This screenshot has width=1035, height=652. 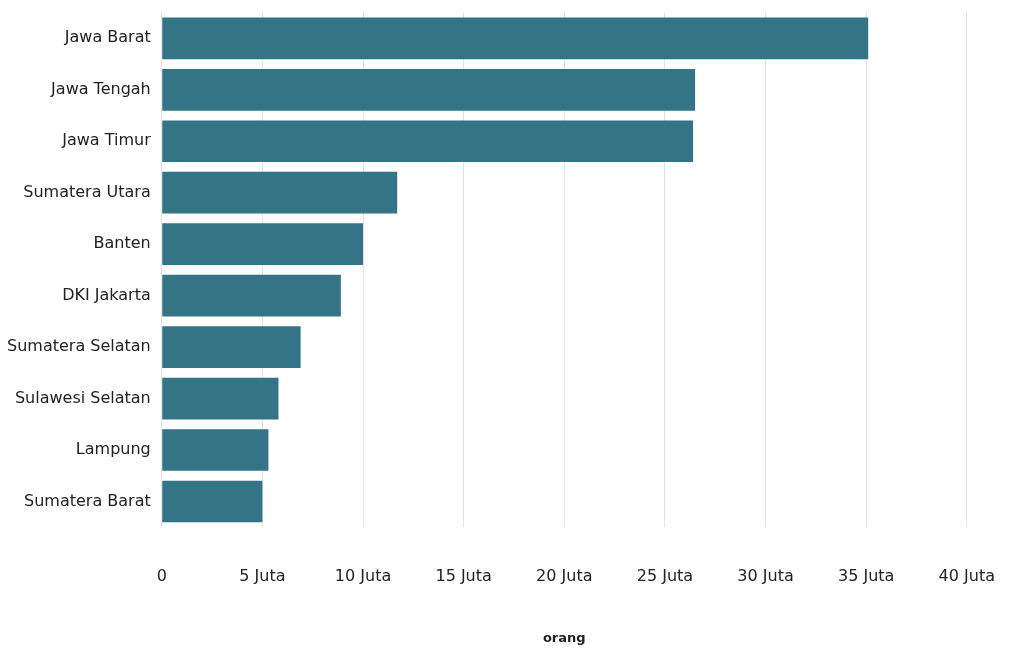 What do you see at coordinates (122, 243) in the screenshot?
I see `y-tick-label: Banten` at bounding box center [122, 243].